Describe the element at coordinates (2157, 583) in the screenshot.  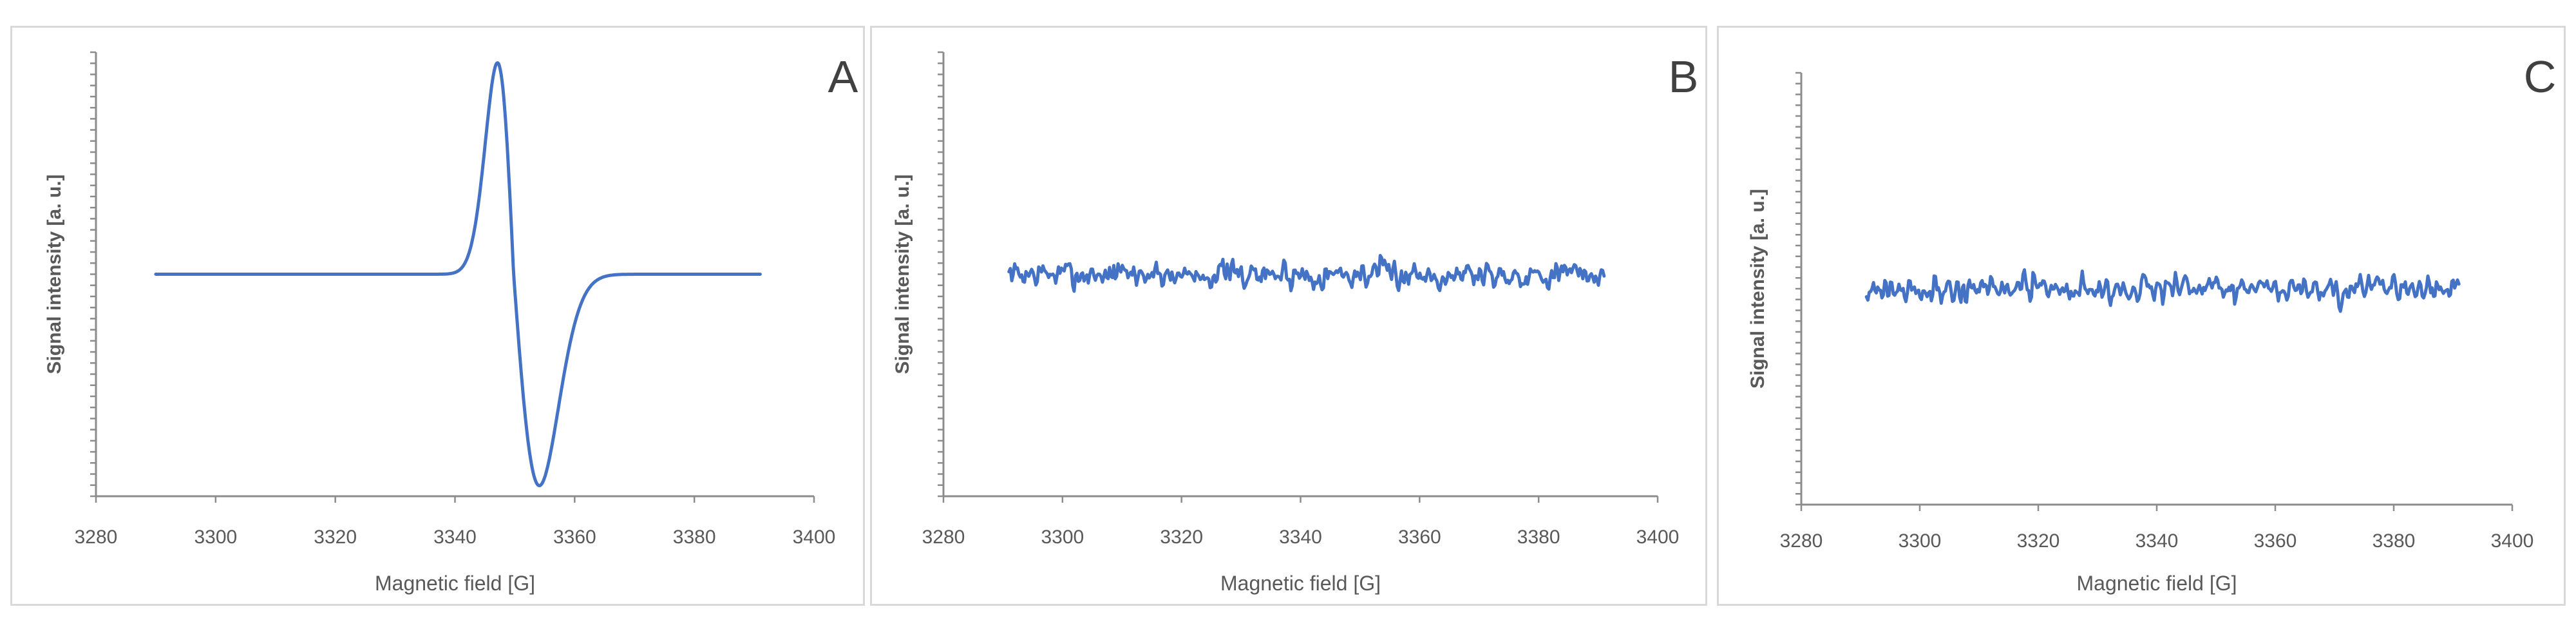
I see `chart-c-x-axis-title: Magnetic field [G]` at that location.